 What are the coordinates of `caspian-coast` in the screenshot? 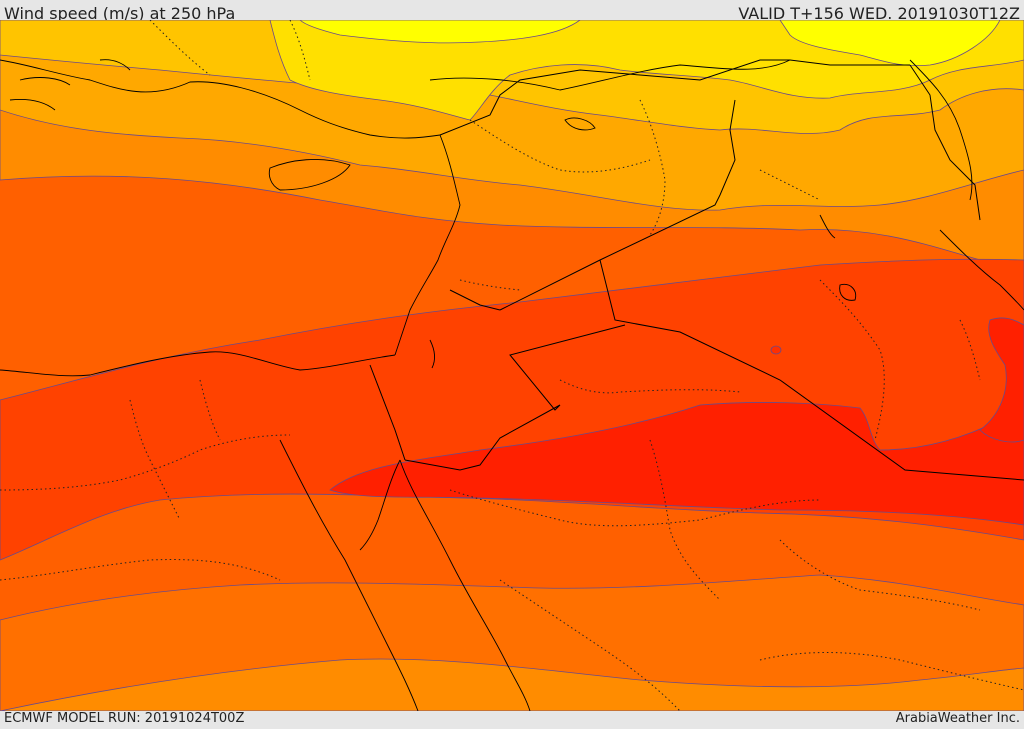 It's located at (941, 130).